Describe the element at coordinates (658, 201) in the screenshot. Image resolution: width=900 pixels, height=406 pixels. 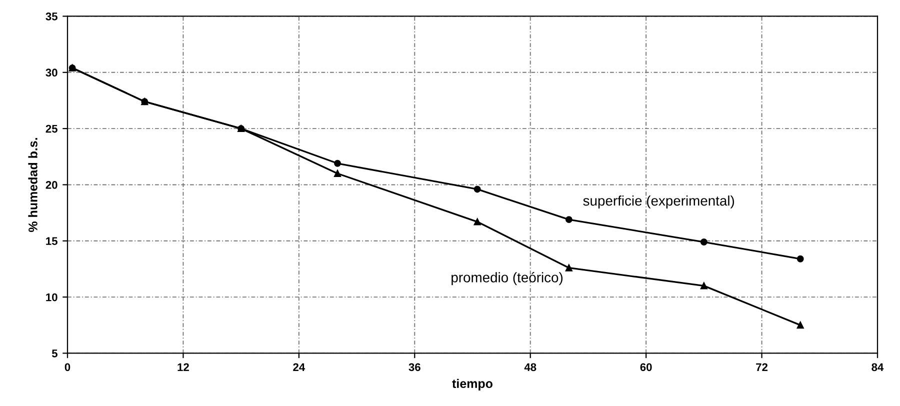
I see `series-label: superficie (experimental)` at that location.